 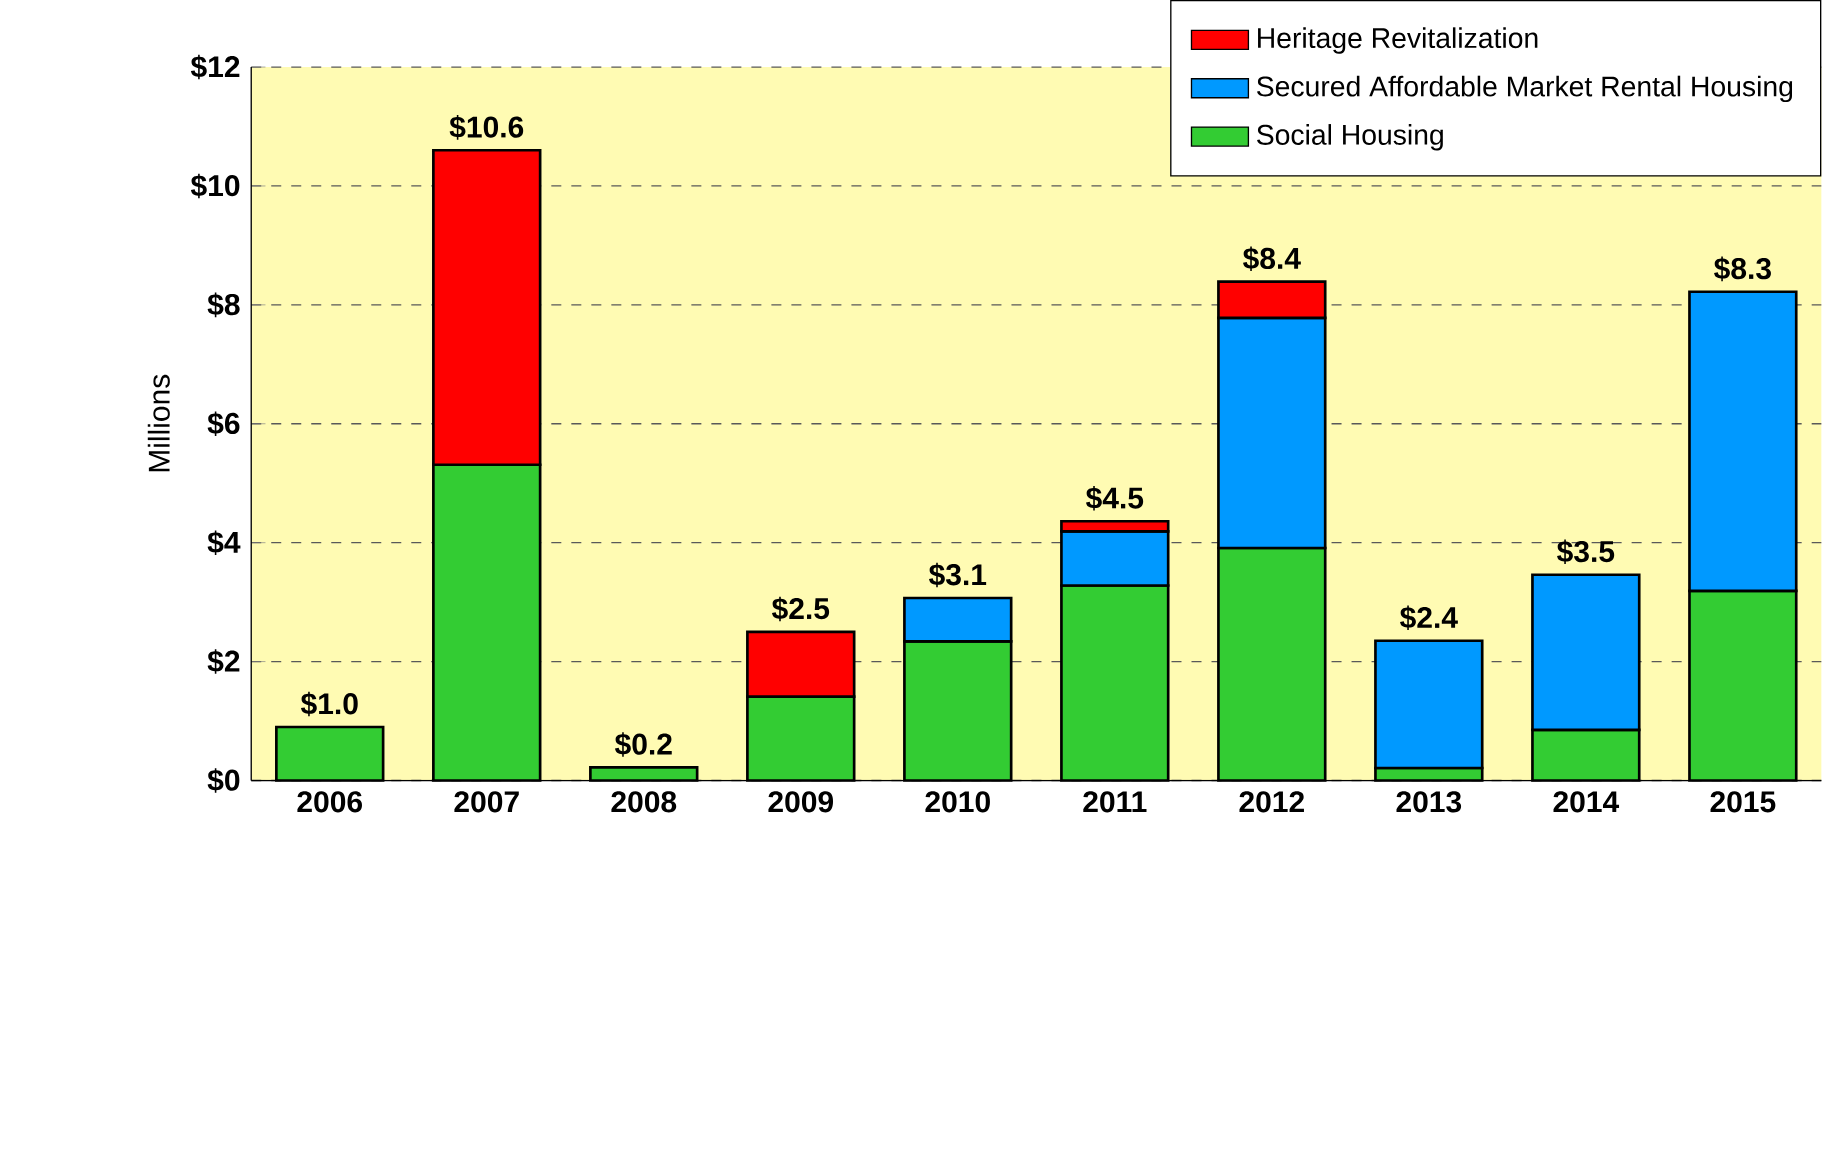 I want to click on y-tick-label: $10, so click(x=215, y=186).